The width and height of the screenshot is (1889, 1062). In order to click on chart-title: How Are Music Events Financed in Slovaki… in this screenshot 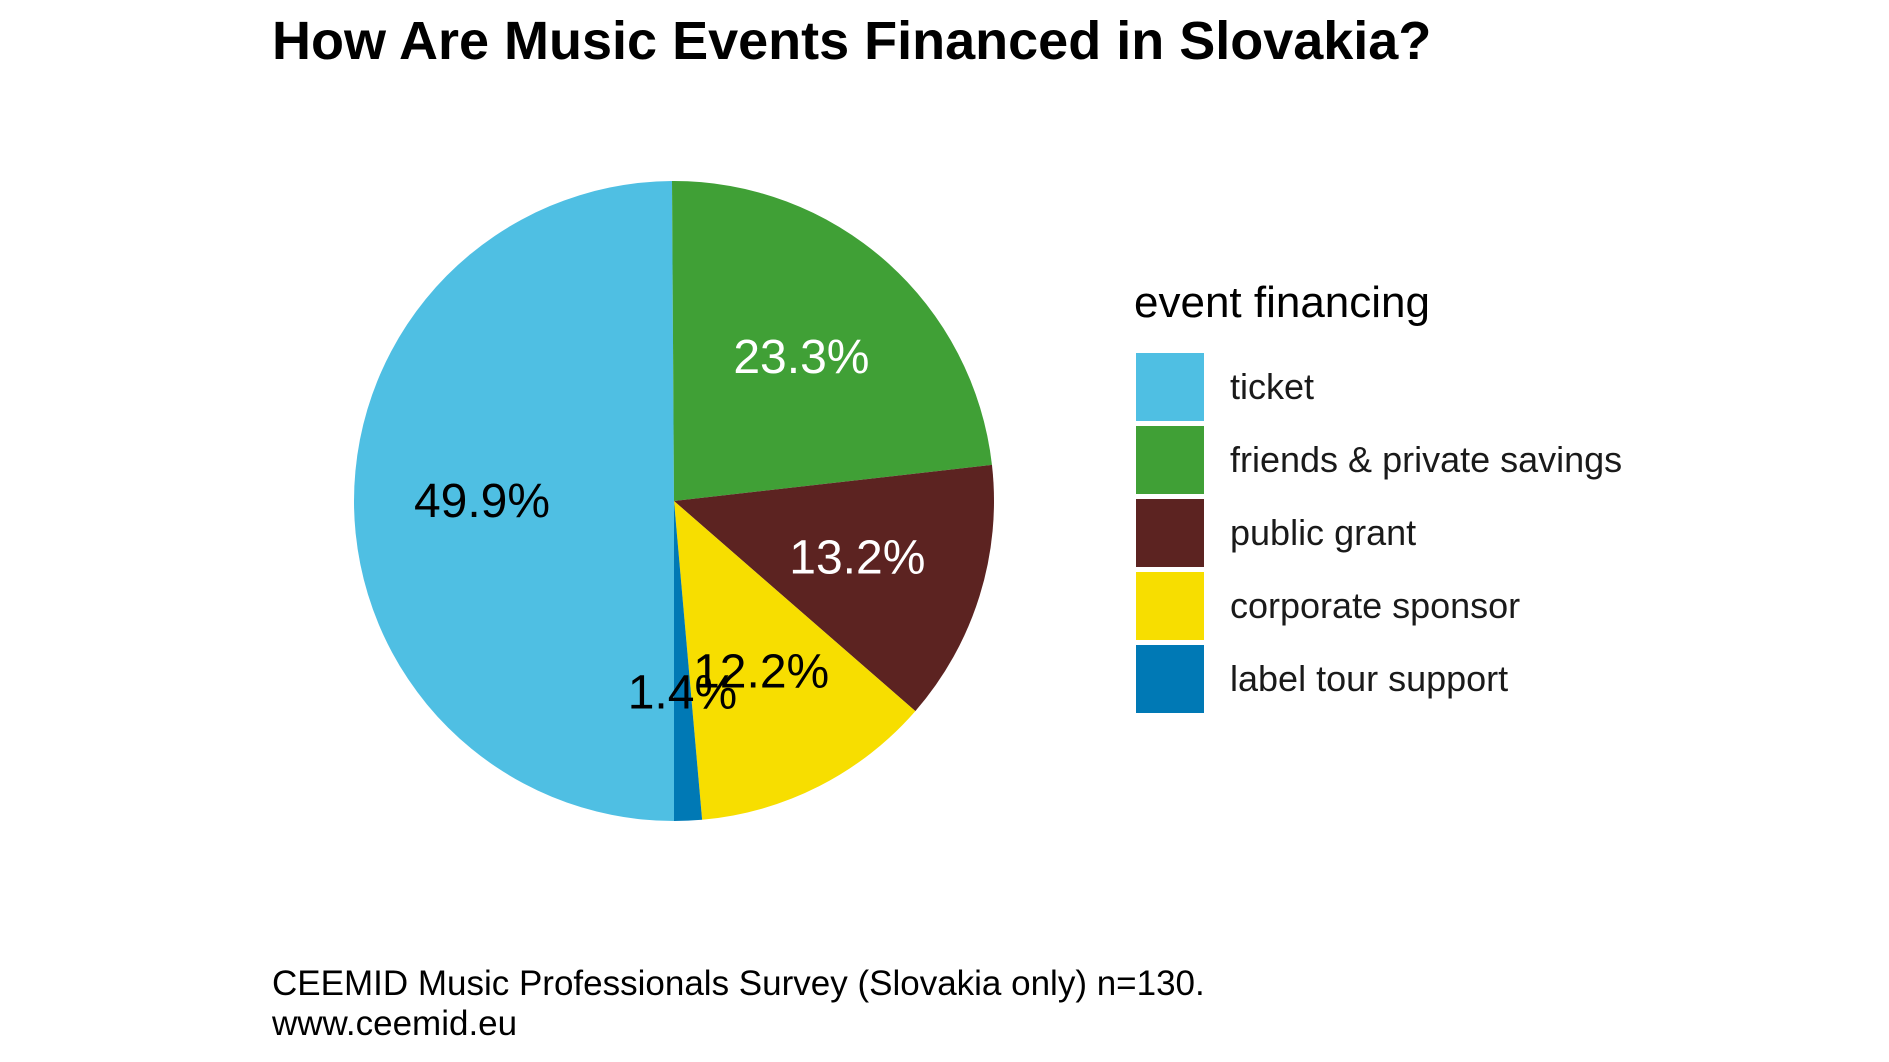, I will do `click(852, 41)`.